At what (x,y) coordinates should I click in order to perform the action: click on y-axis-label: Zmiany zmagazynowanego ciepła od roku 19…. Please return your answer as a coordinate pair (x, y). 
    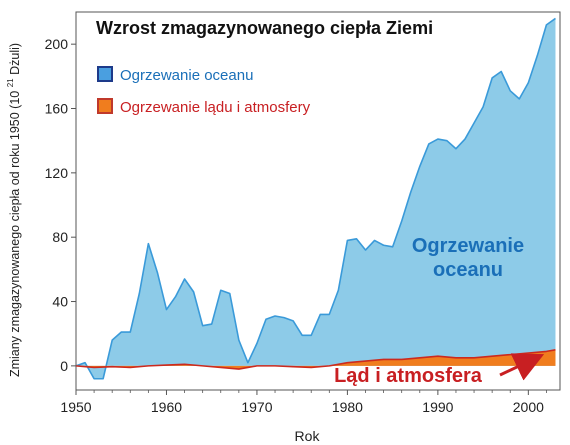
    Looking at the image, I should click on (12, 210).